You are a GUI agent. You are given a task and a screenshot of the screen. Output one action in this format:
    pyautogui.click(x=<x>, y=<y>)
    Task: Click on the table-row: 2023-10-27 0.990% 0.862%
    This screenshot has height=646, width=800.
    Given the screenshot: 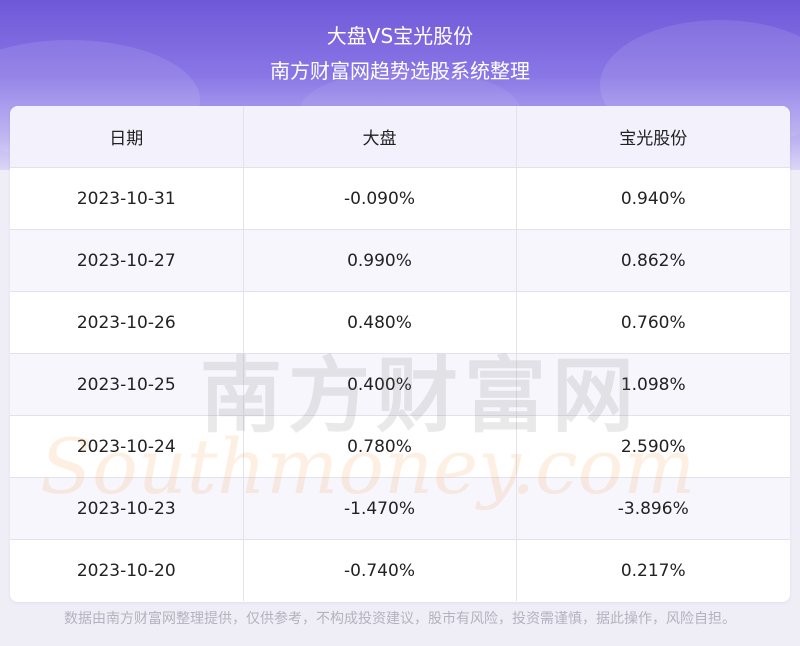 What is the action you would take?
    pyautogui.click(x=400, y=260)
    